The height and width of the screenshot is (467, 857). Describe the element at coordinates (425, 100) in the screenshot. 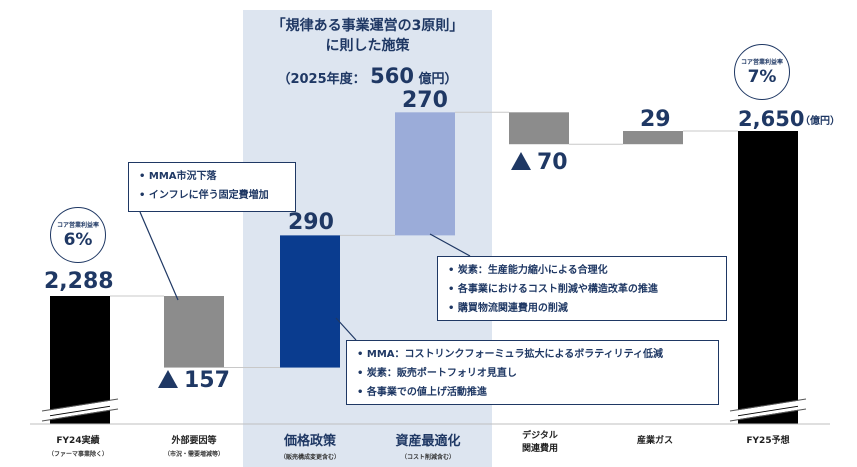

I see `value-label-asset: 270` at that location.